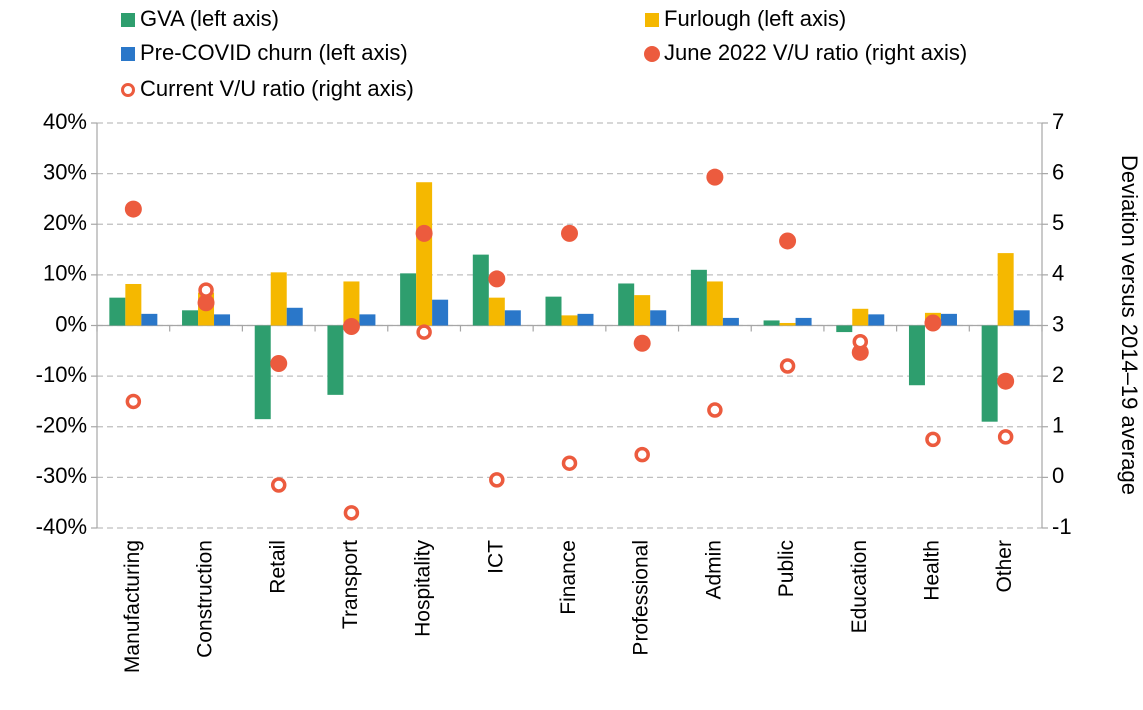 This screenshot has width=1143, height=710. What do you see at coordinates (1058, 121) in the screenshot?
I see `y2-tick-label: 7` at bounding box center [1058, 121].